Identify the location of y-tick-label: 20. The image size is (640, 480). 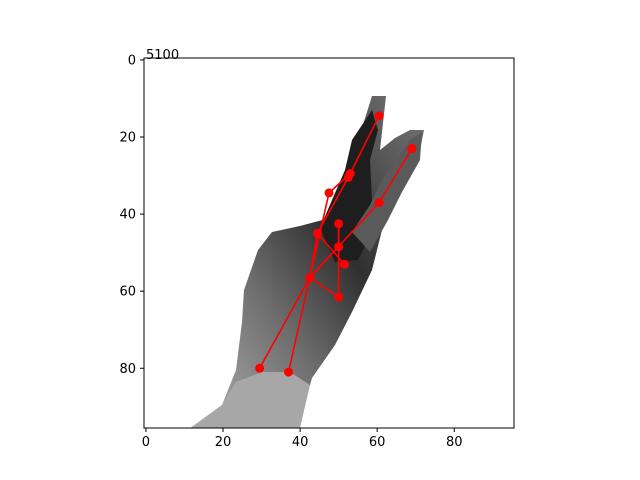
(127, 138).